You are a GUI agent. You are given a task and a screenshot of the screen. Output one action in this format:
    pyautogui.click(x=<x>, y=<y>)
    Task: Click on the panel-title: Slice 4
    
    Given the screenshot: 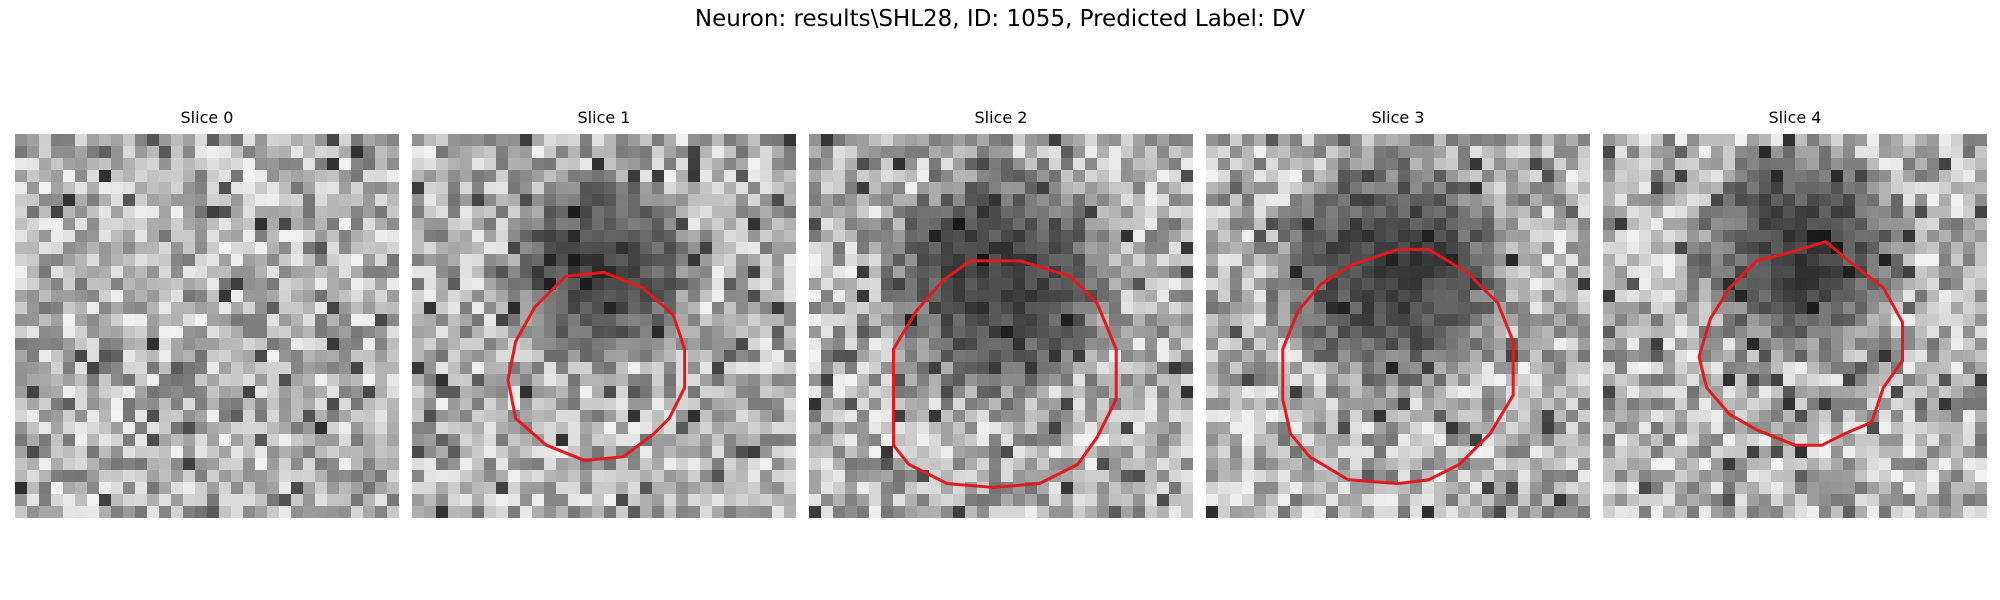 What is the action you would take?
    pyautogui.click(x=1795, y=117)
    